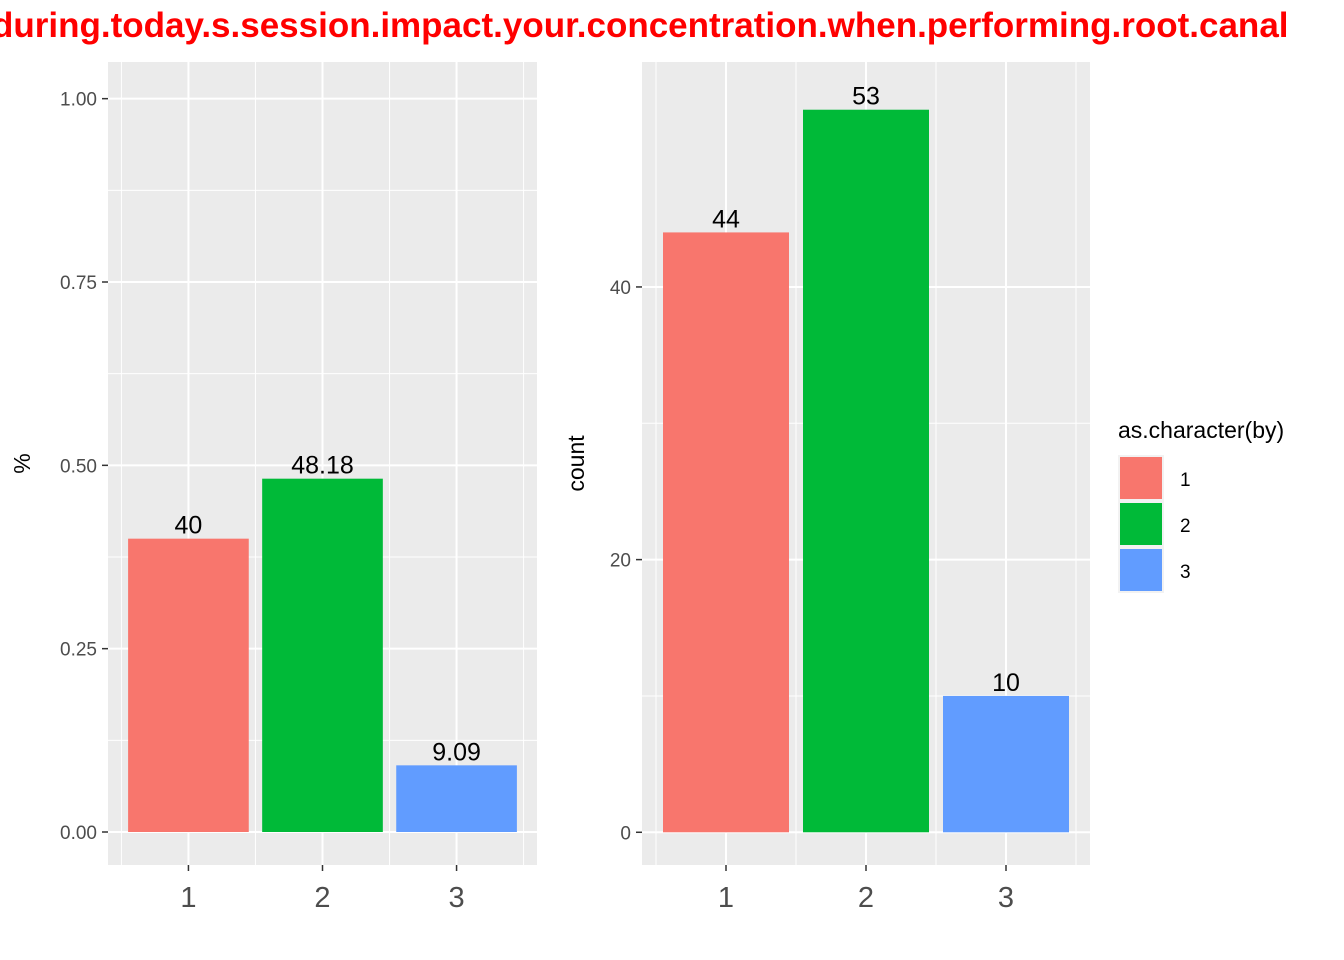 This screenshot has width=1344, height=960. I want to click on y-tick-label: 0.75, so click(78, 283).